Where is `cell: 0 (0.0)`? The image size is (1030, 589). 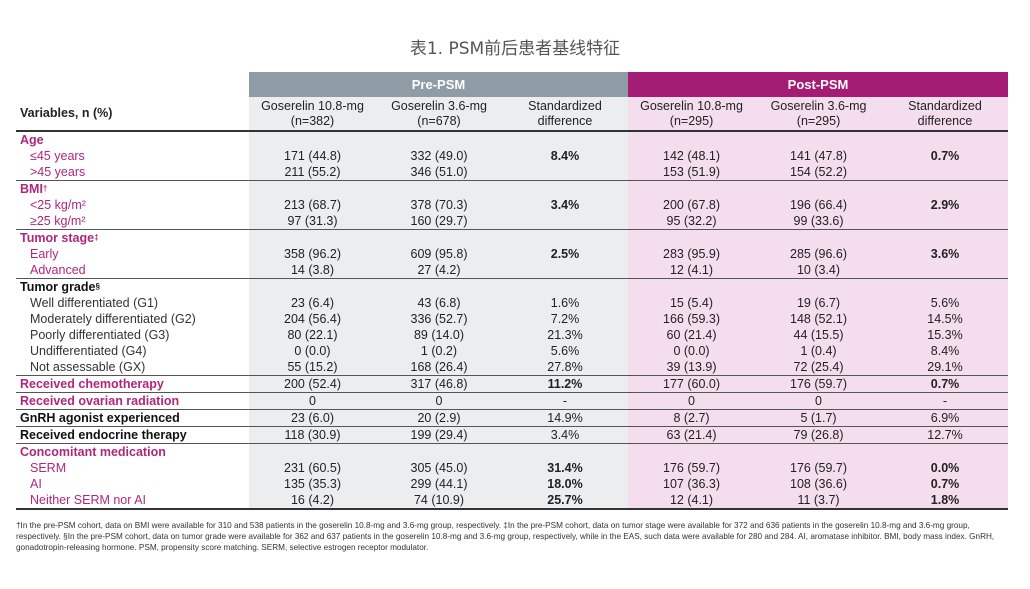 cell: 0 (0.0) is located at coordinates (312, 351).